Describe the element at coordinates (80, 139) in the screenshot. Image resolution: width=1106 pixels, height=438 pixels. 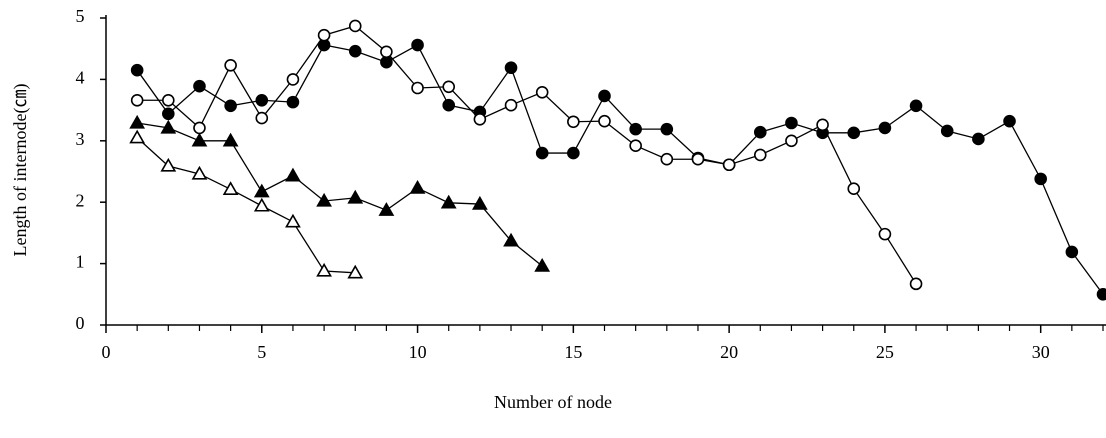
I see `y-tick-label: 3` at that location.